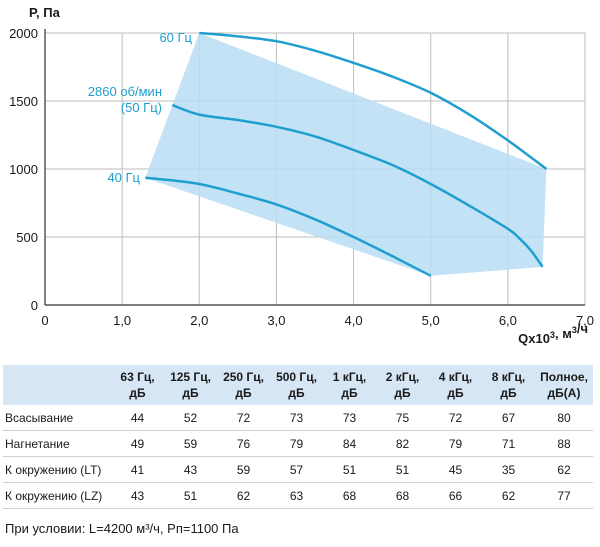 The image size is (600, 547). What do you see at coordinates (508, 418) in the screenshot?
I see `table-cell: 67` at bounding box center [508, 418].